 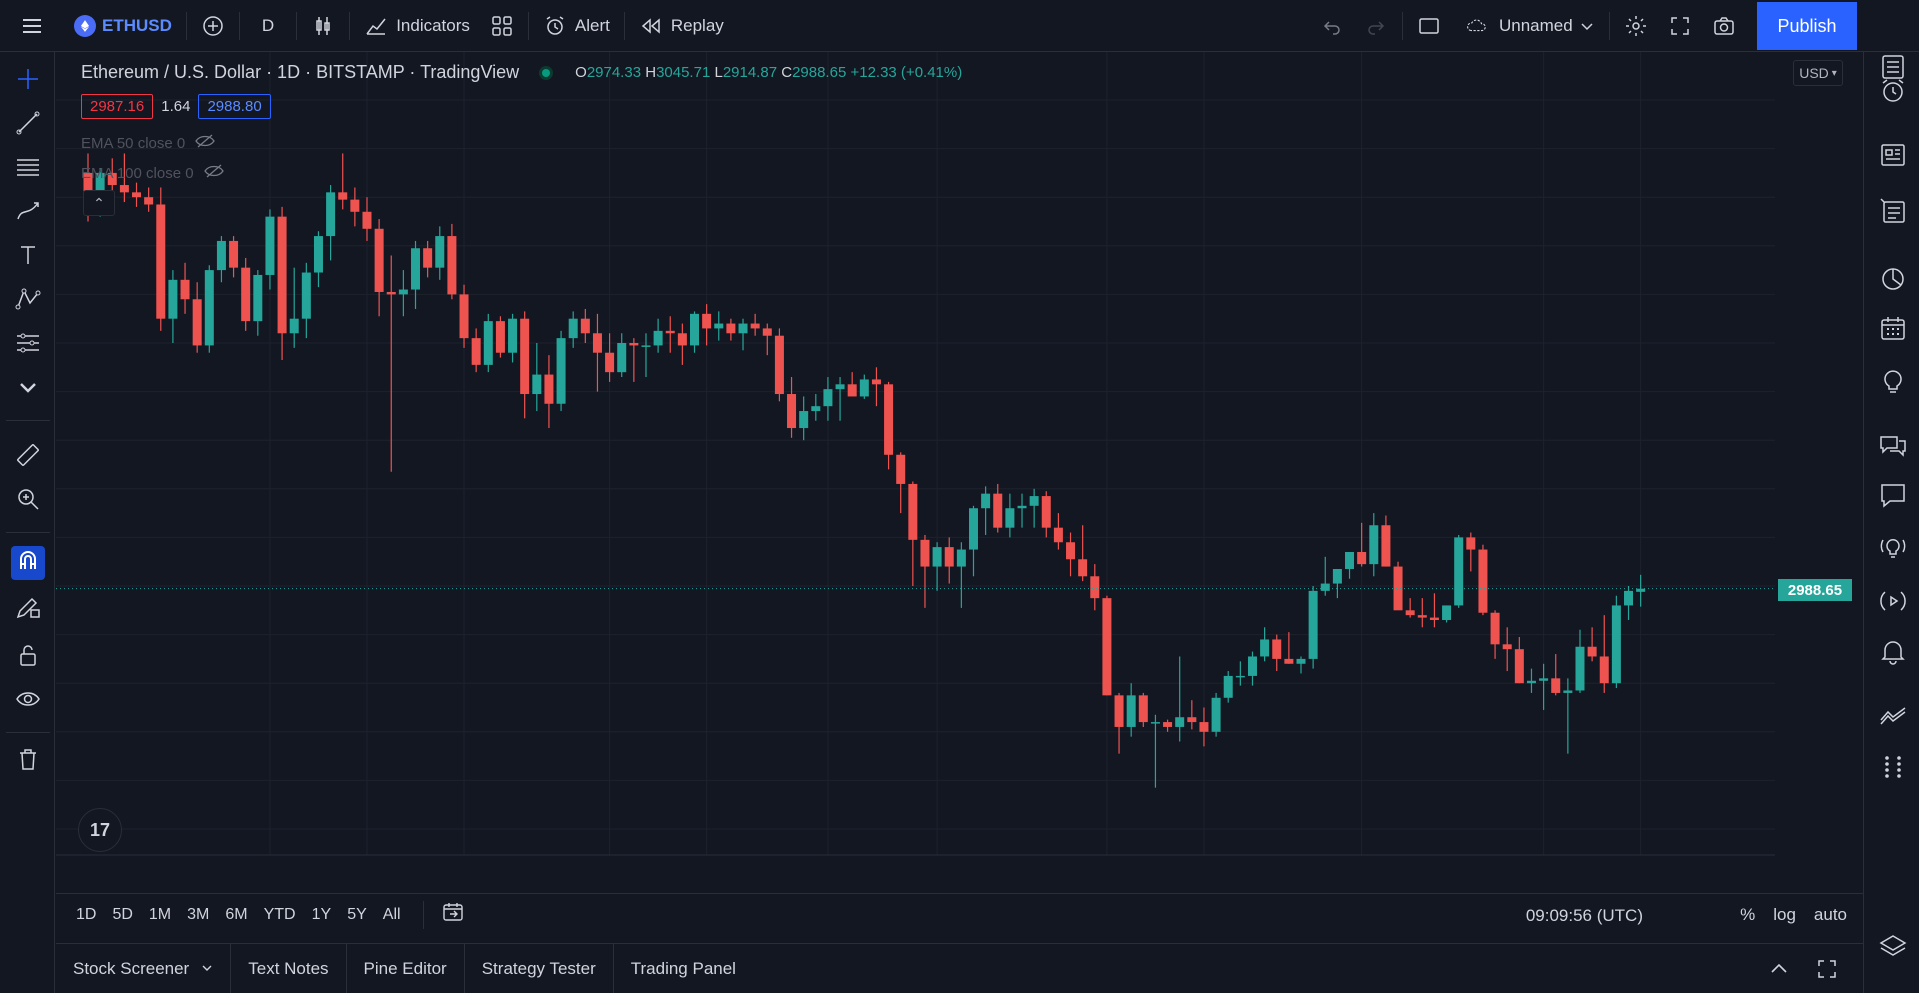 What do you see at coordinates (1724, 26) in the screenshot?
I see `snapshot-button` at bounding box center [1724, 26].